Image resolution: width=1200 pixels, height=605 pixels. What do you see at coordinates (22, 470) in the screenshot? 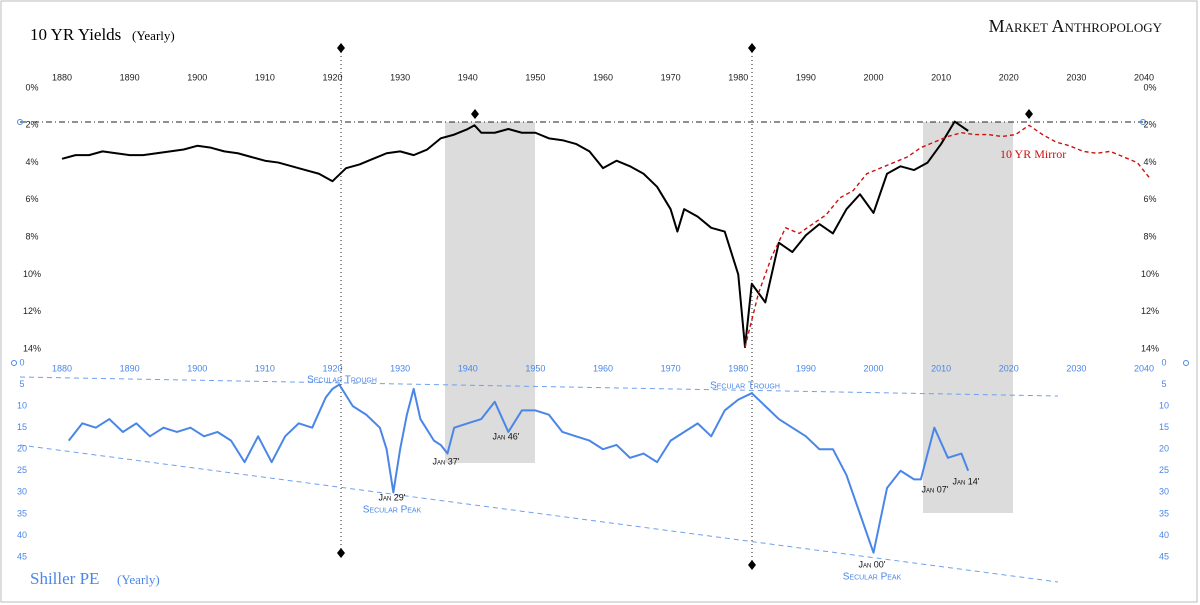
I see `y-tick-label: 25` at bounding box center [22, 470].